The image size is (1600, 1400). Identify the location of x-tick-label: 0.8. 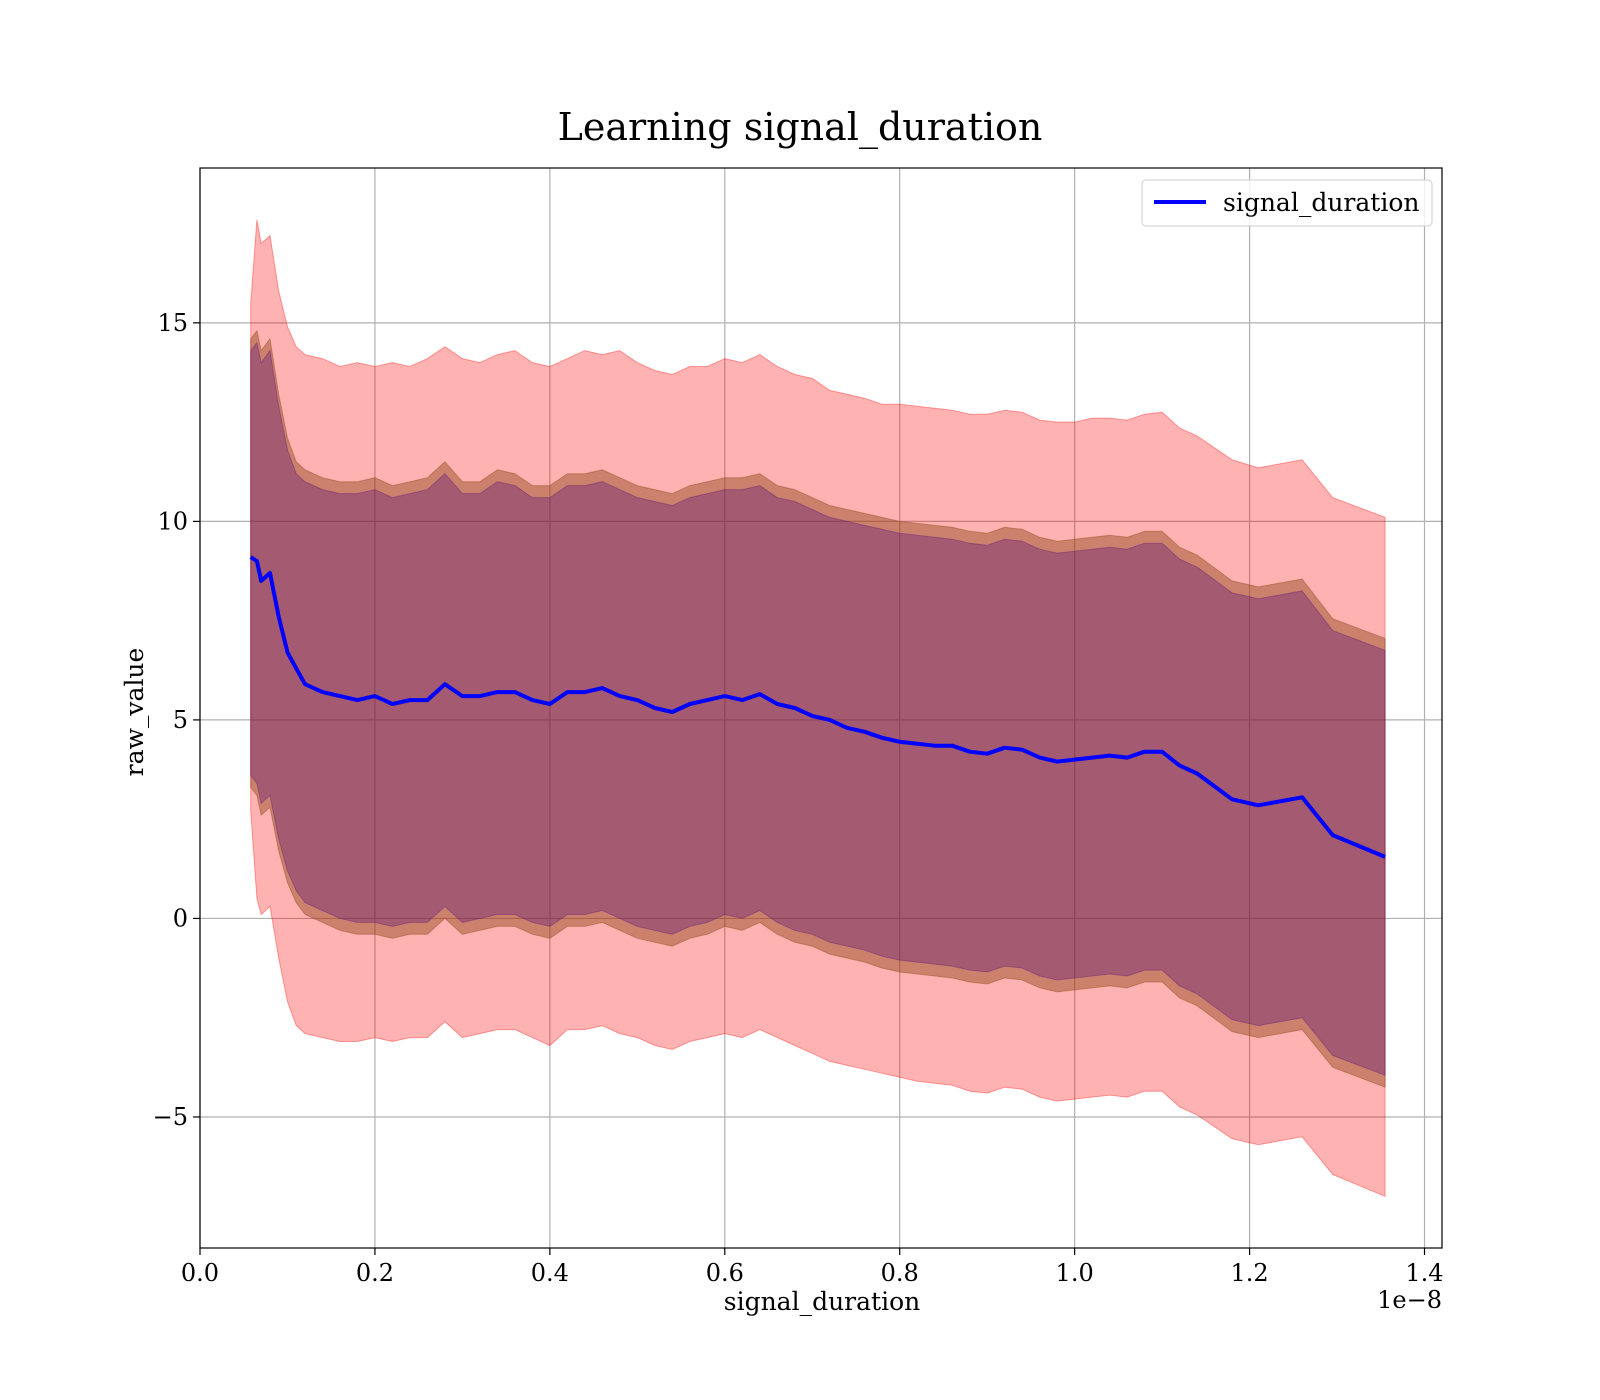
(900, 1273).